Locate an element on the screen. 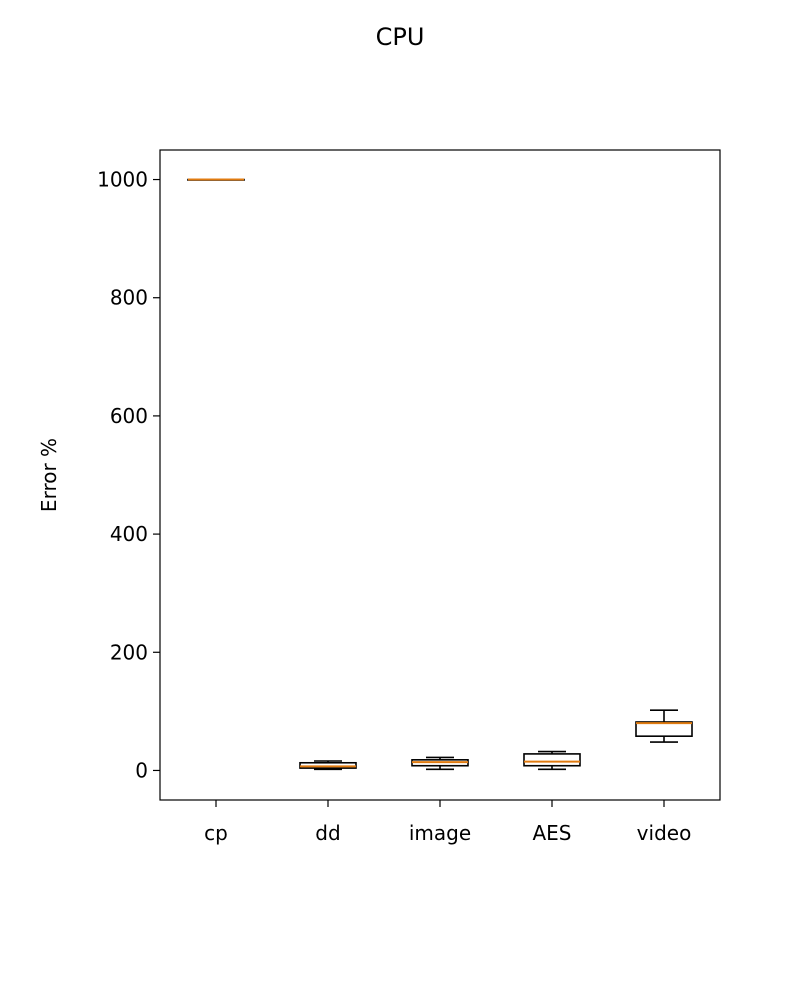  y-tick-label-800: 800 is located at coordinates (129, 298).